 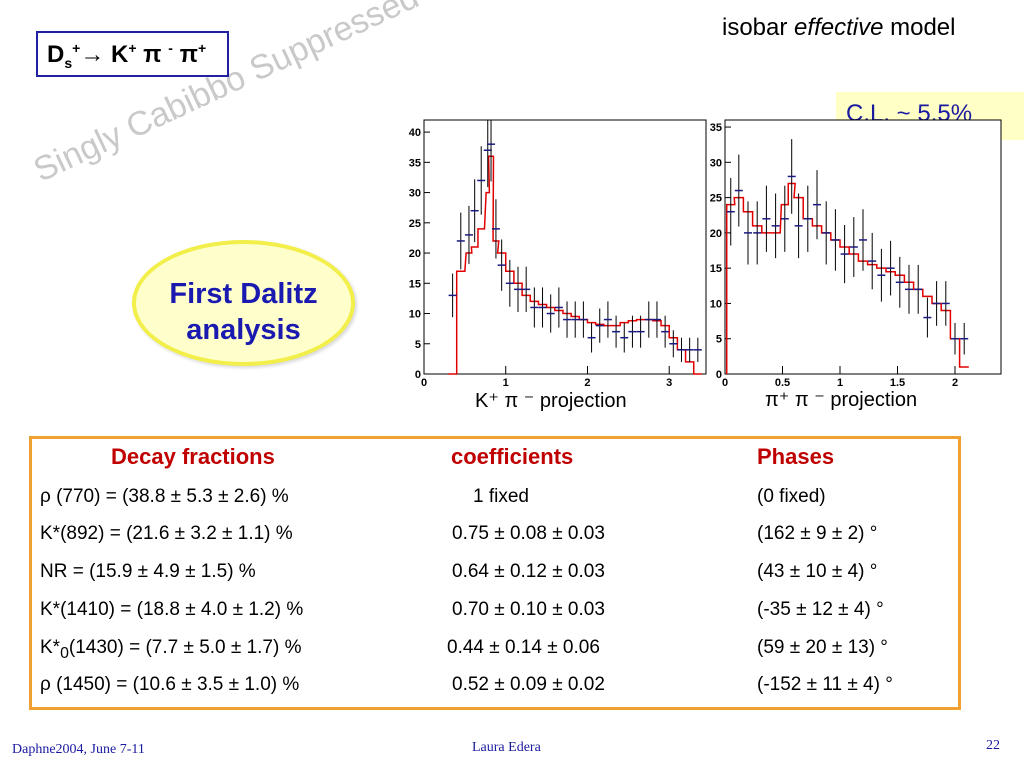 What do you see at coordinates (68, 62) in the screenshot?
I see `decay-d-sub: s` at bounding box center [68, 62].